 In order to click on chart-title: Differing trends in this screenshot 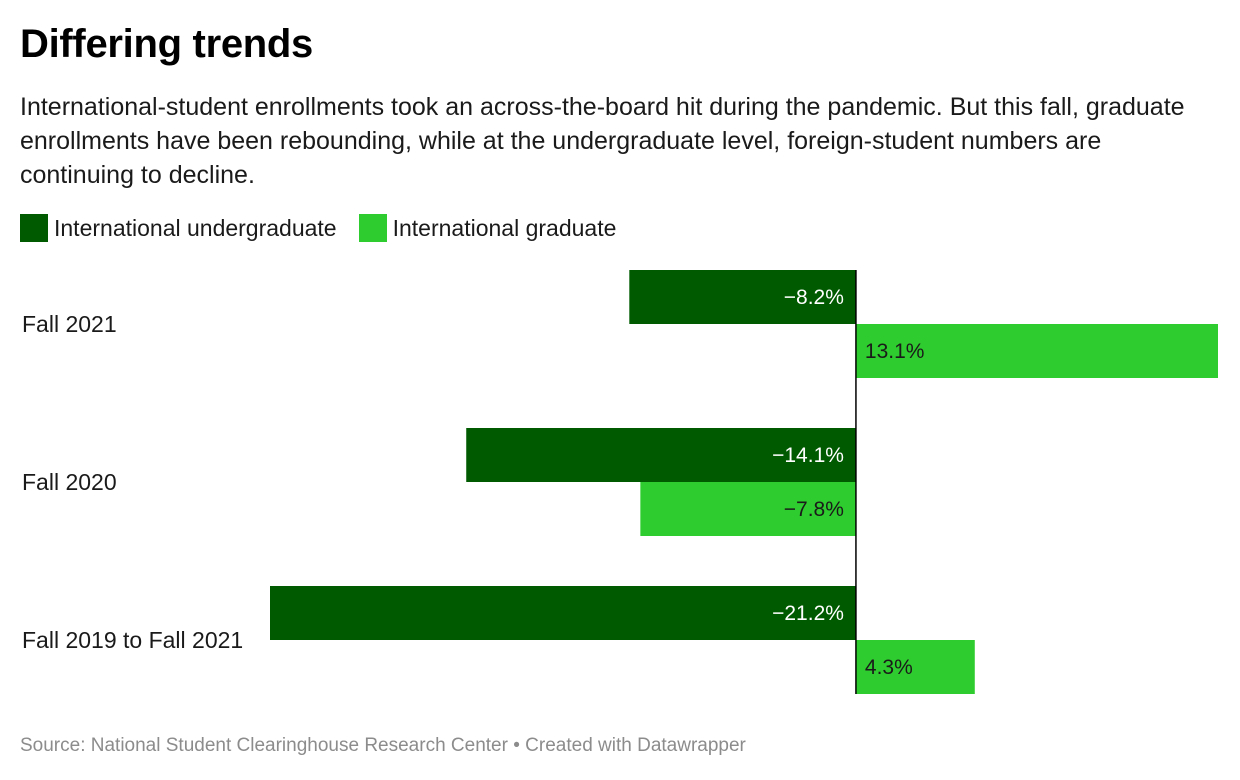, I will do `click(166, 44)`.